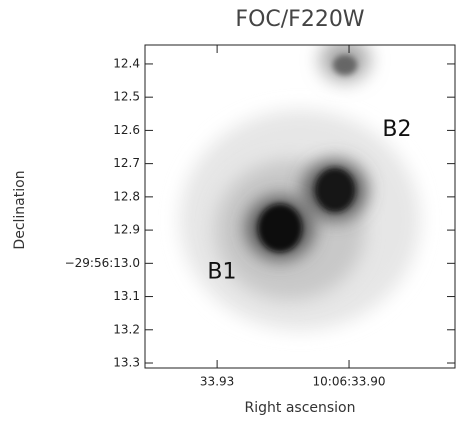 The height and width of the screenshot is (423, 468). What do you see at coordinates (300, 408) in the screenshot?
I see `x-axis-label: Right ascension` at bounding box center [300, 408].